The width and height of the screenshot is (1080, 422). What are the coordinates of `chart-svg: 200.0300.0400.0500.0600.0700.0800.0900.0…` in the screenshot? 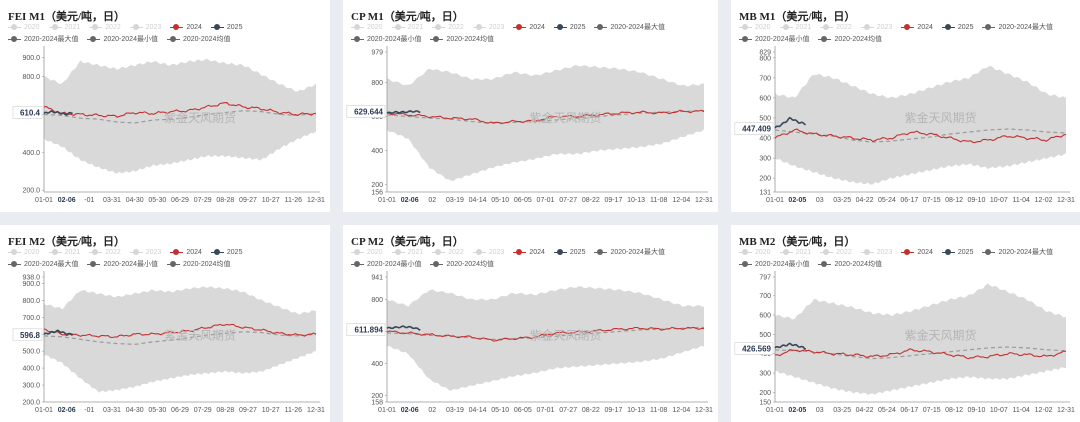 It's located at (168, 342).